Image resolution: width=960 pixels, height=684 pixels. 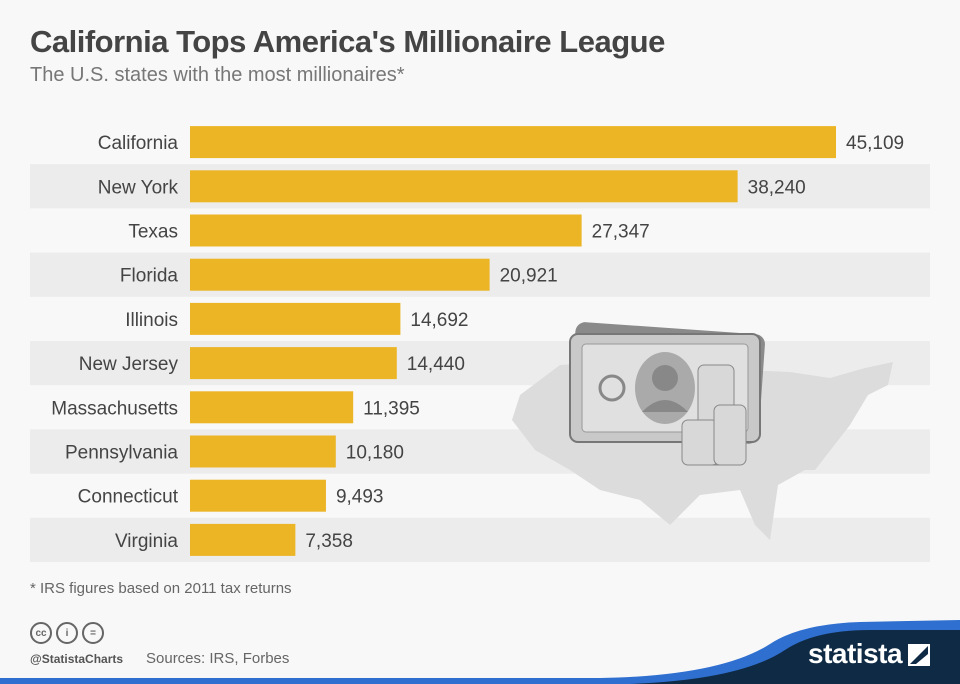 What do you see at coordinates (77, 659) in the screenshot?
I see `twitter-handle: @StatistaCharts` at bounding box center [77, 659].